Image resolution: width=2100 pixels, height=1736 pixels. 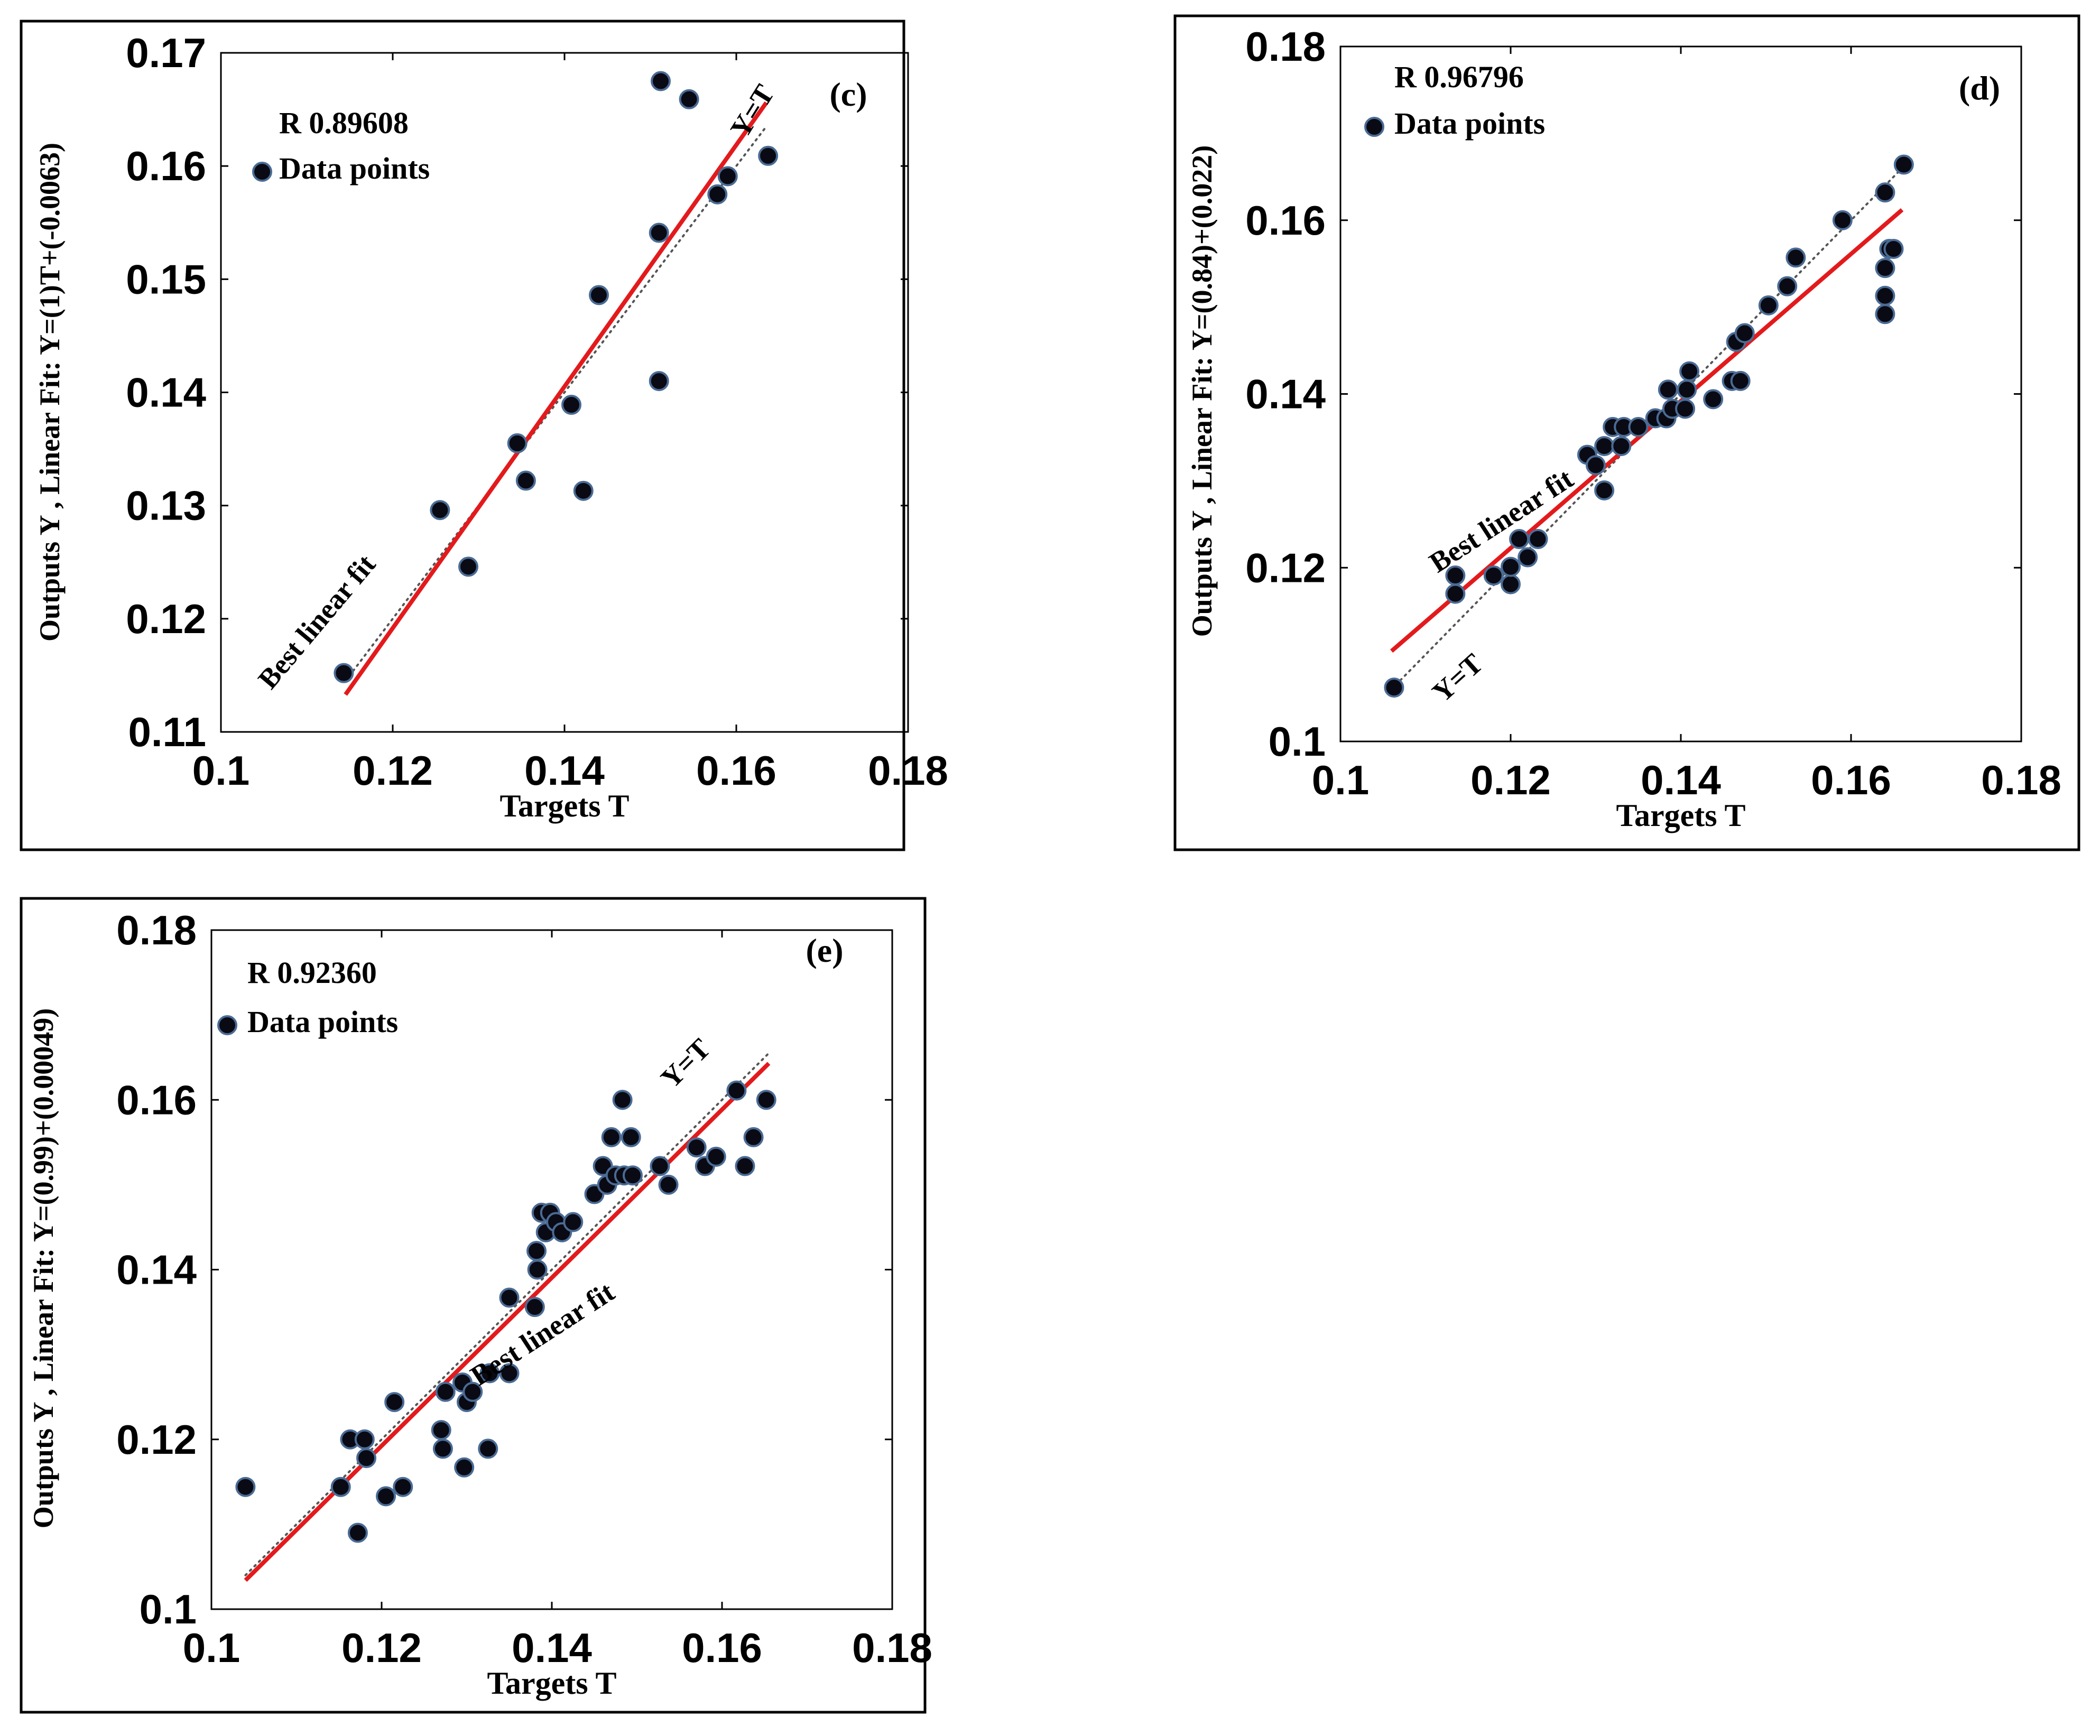 What do you see at coordinates (166, 53) in the screenshot?
I see `y-tick-label: 0.17` at bounding box center [166, 53].